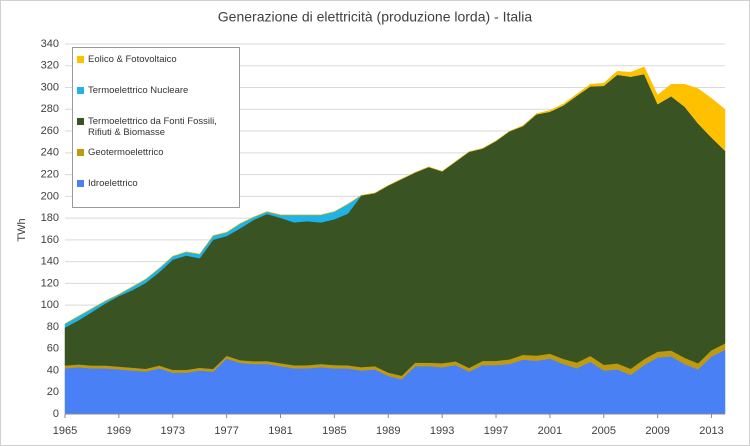 This screenshot has height=446, width=750. I want to click on legend-label: Termoelettrico Nucleare, so click(138, 90).